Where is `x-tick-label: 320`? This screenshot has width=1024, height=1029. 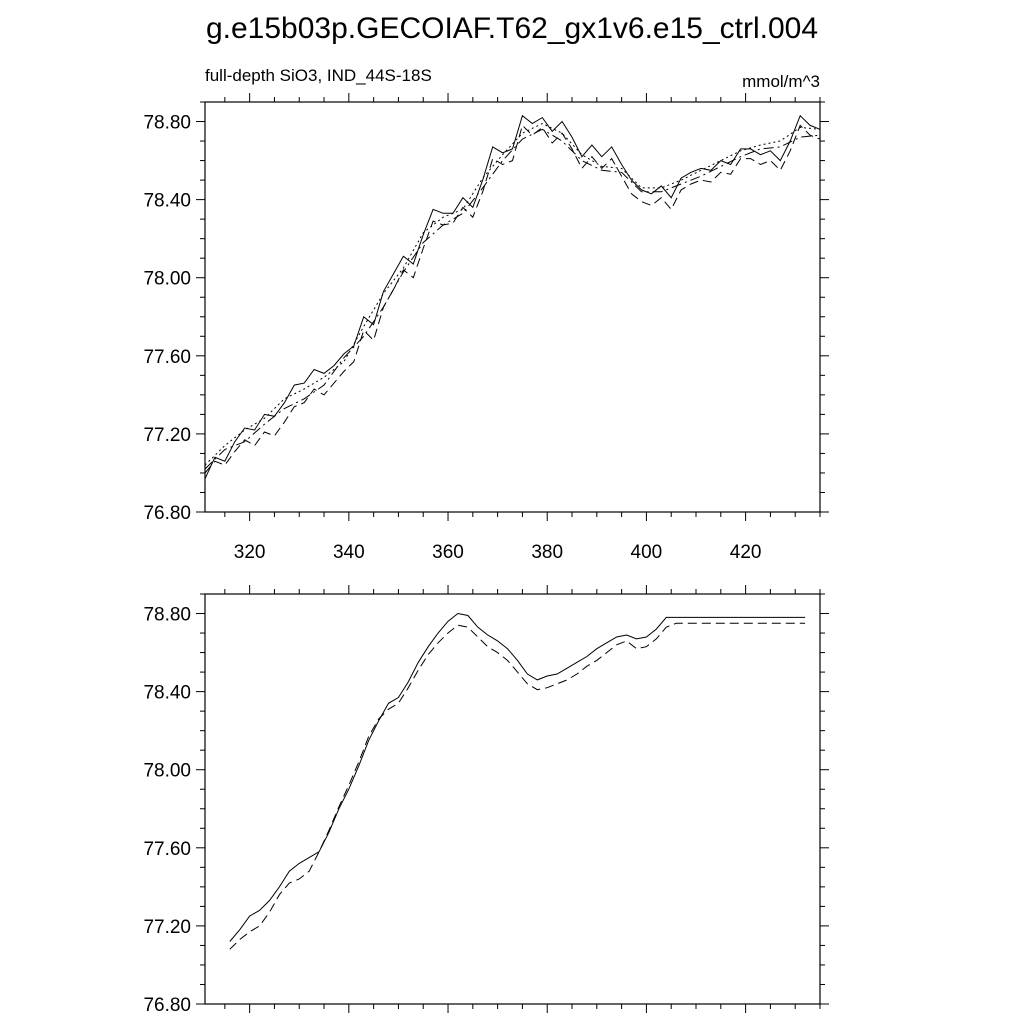 x-tick-label: 320 is located at coordinates (250, 552).